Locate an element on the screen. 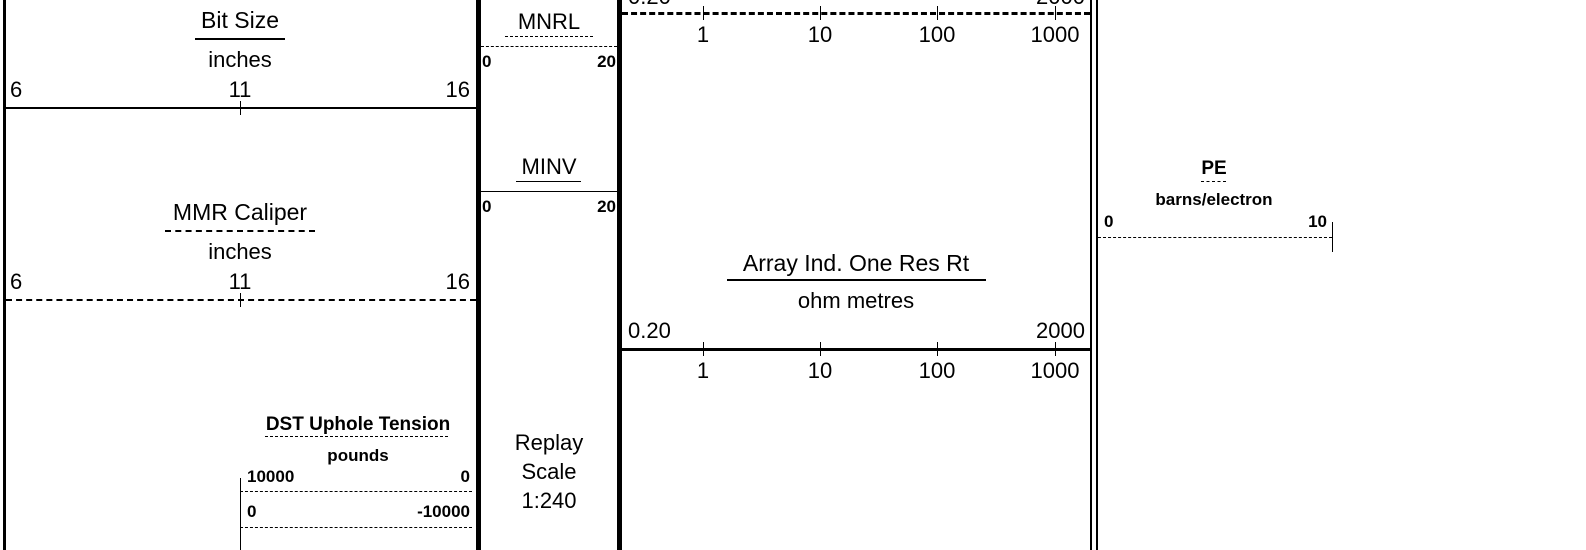  bit-size-curve-line is located at coordinates (241, 108).